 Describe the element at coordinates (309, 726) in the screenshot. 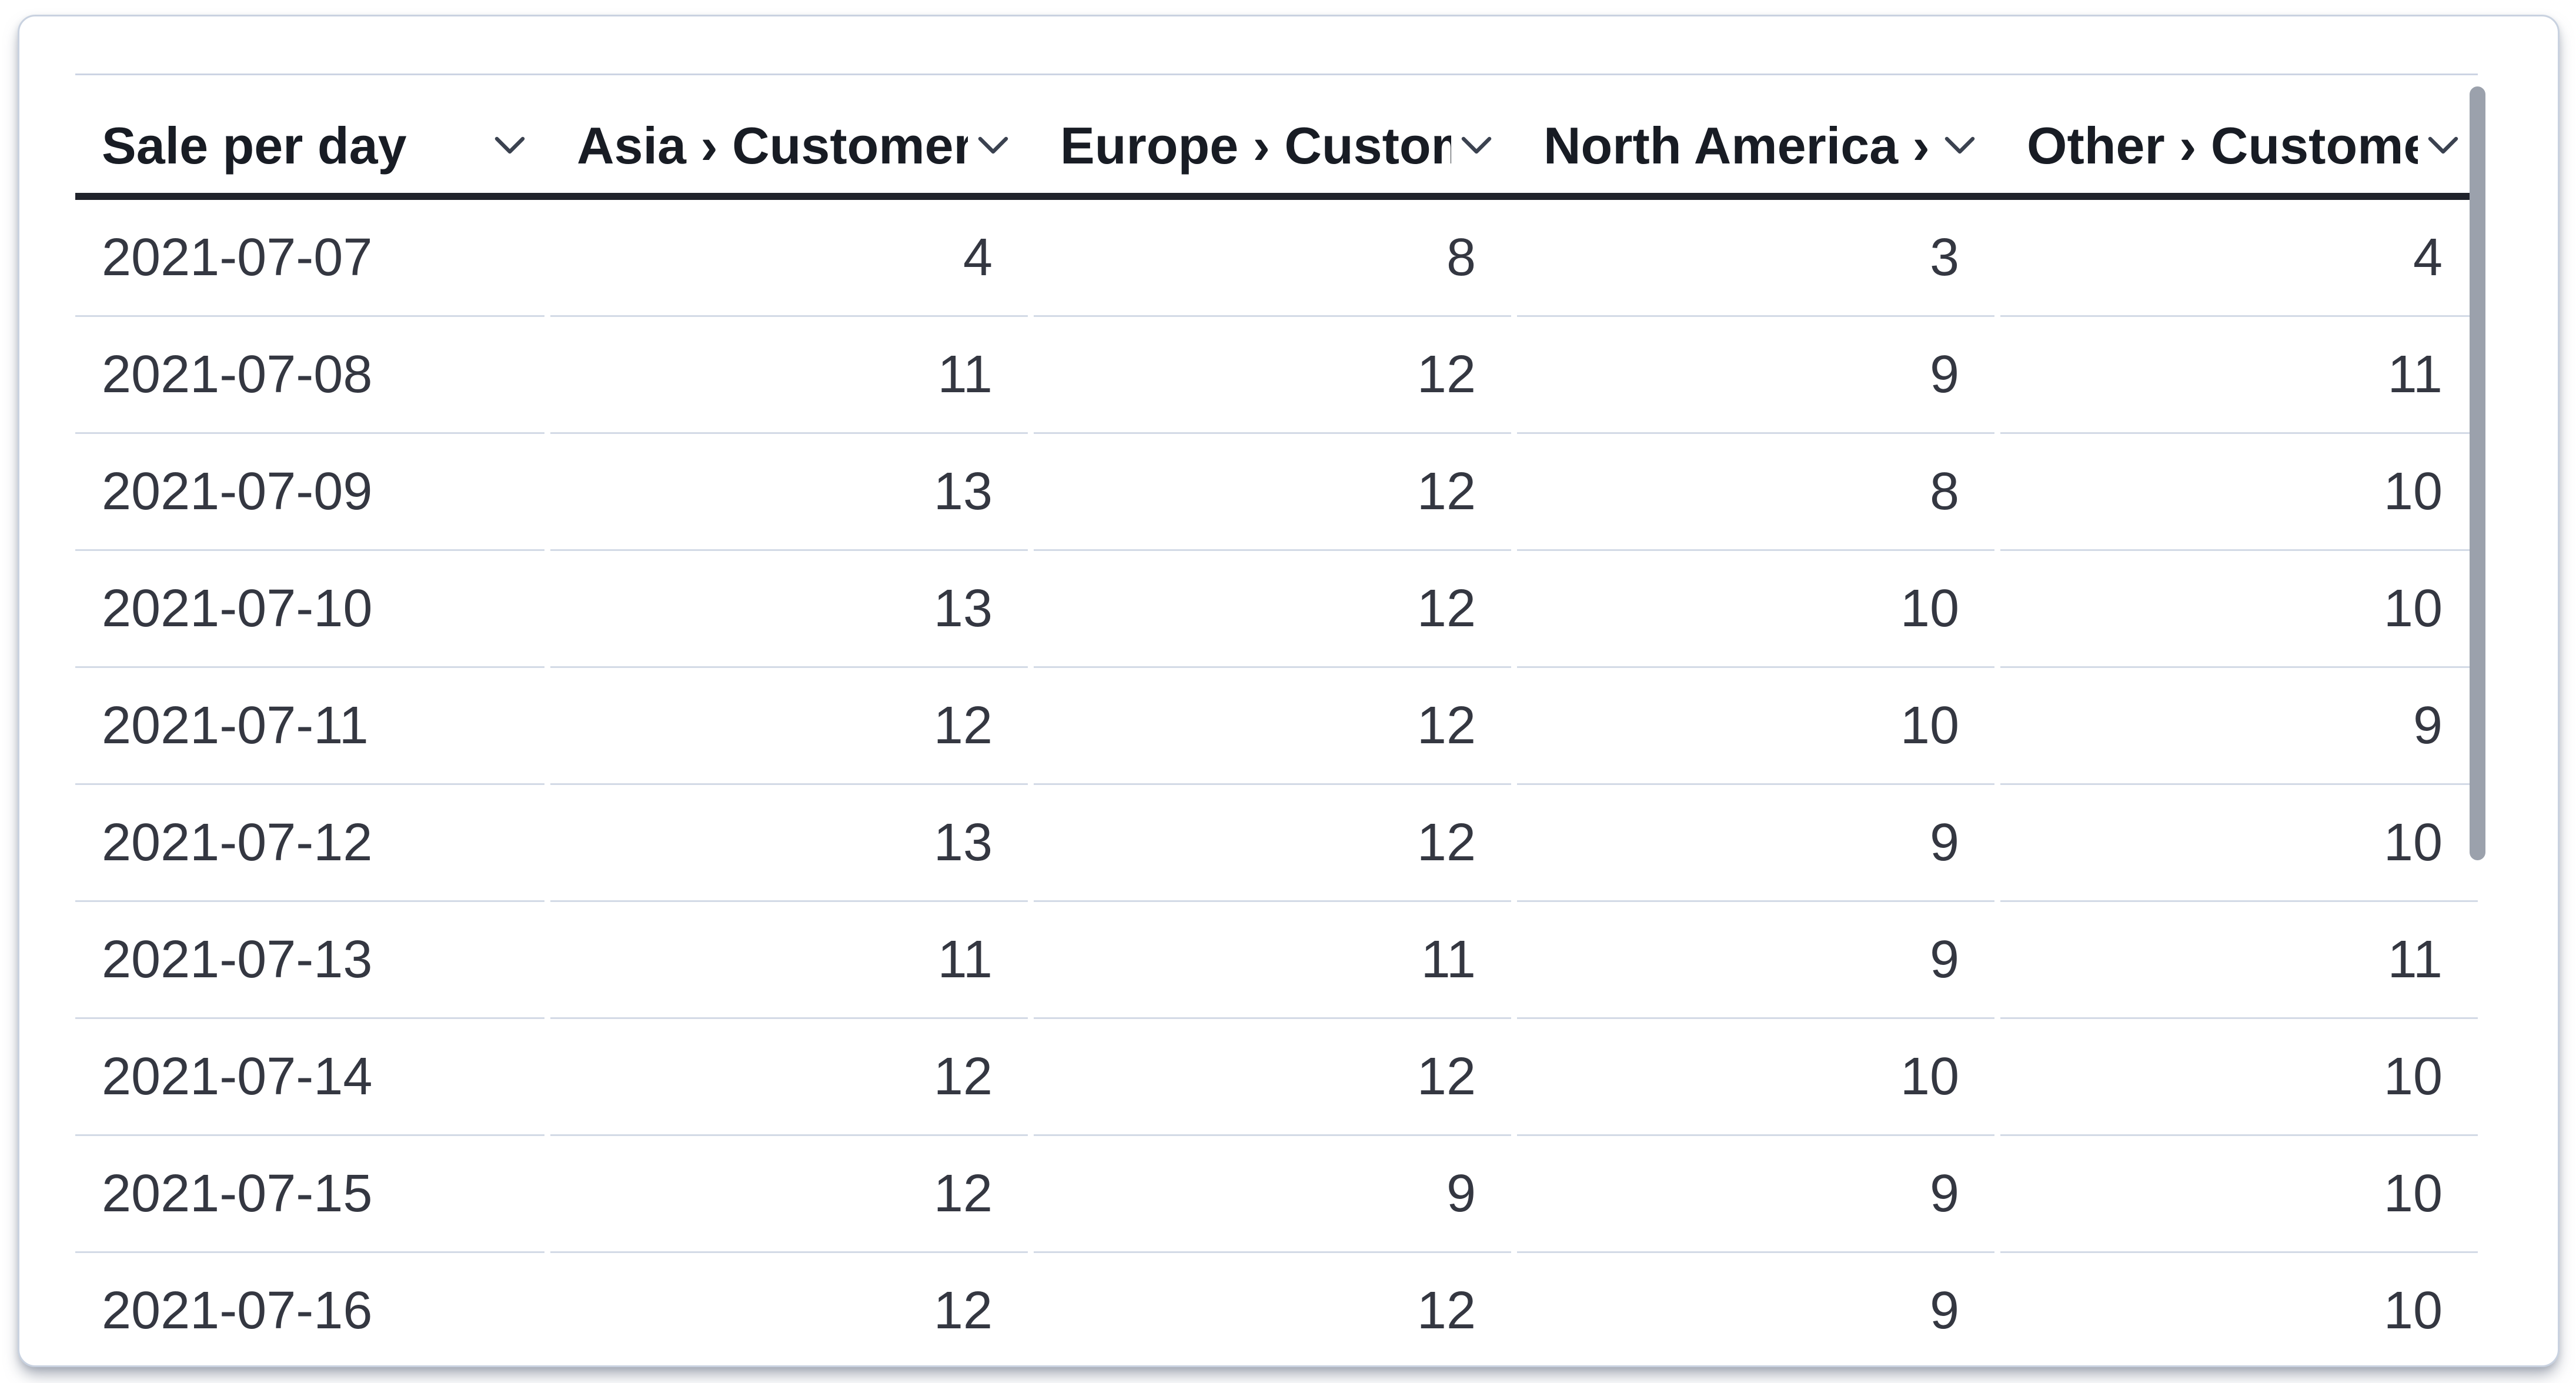

I see `row-date-cell: 2021-07-11` at that location.